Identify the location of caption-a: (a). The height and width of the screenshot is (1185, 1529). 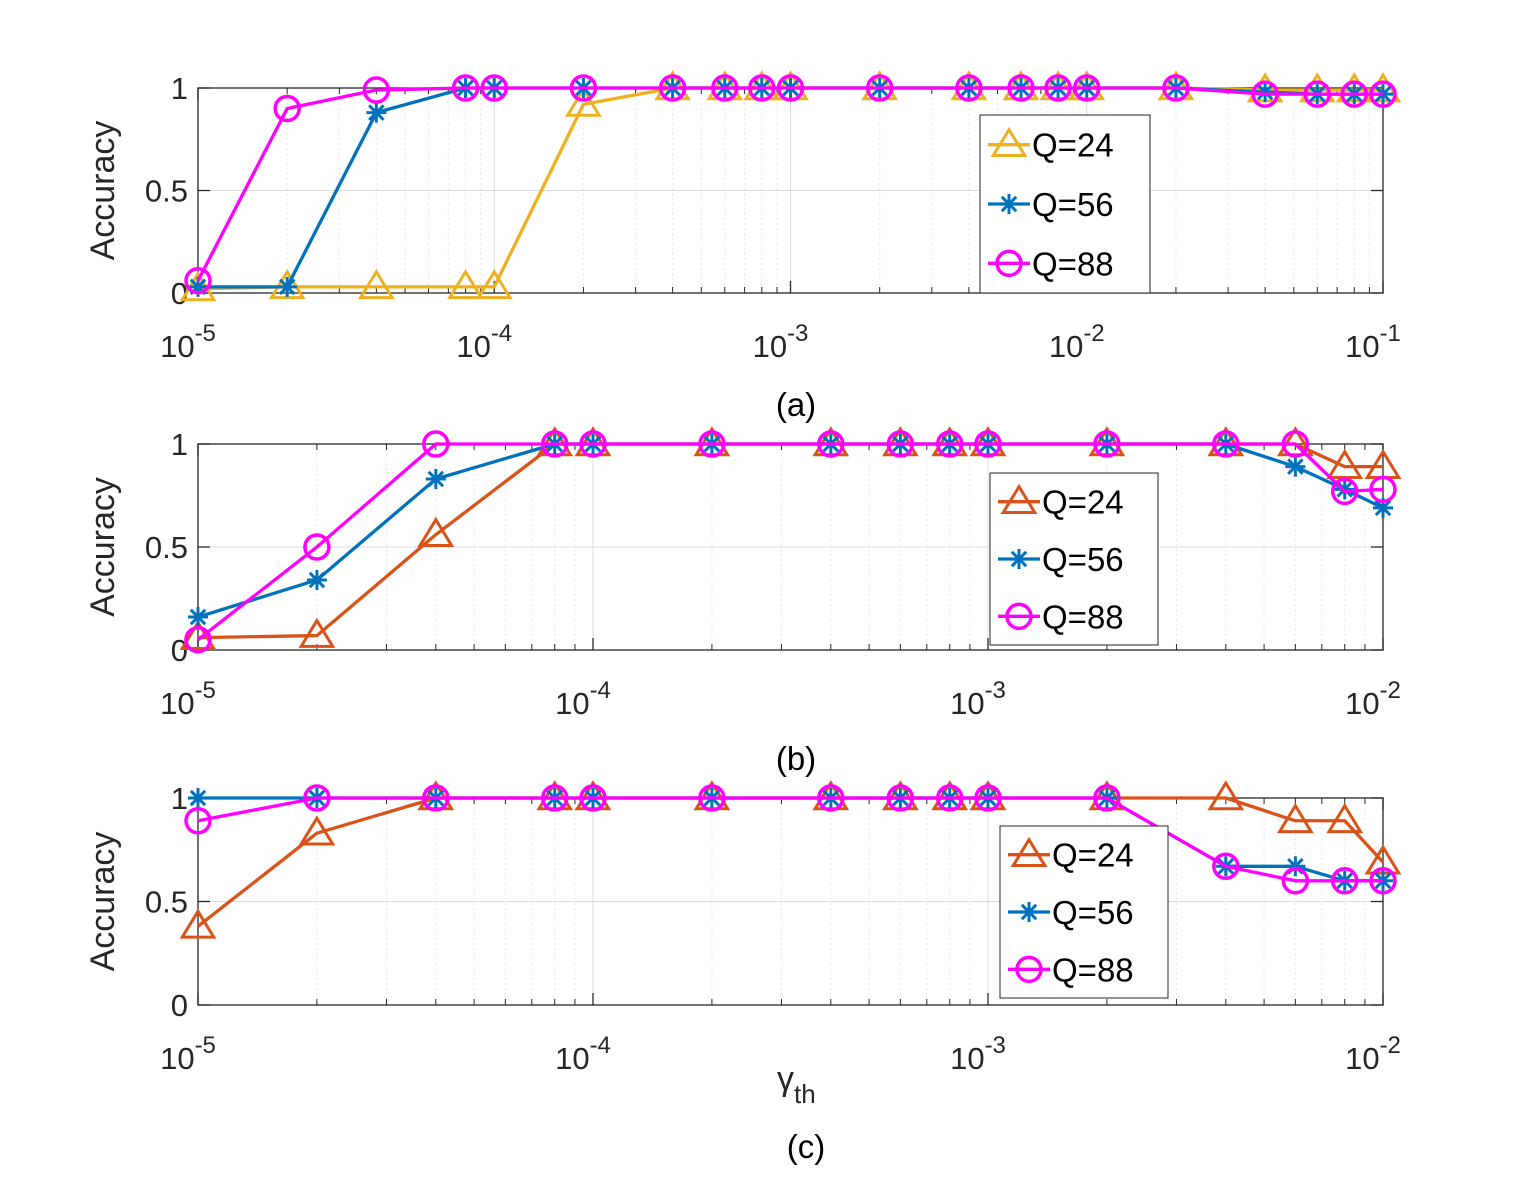
(796, 404).